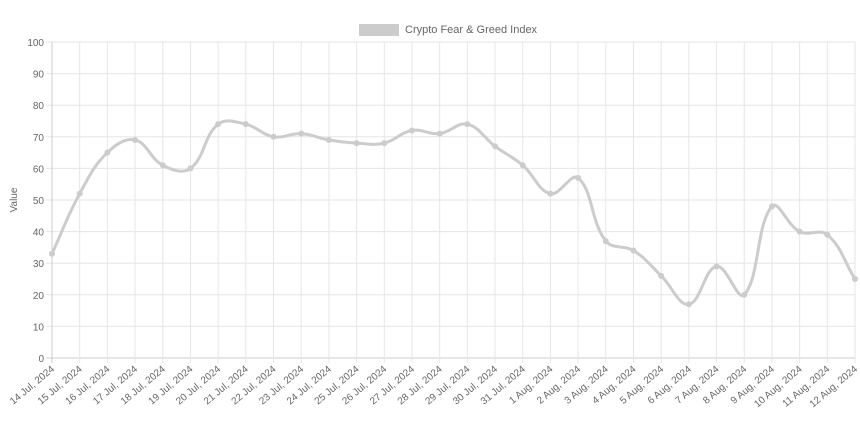  I want to click on y-tick-label: 100, so click(35, 43).